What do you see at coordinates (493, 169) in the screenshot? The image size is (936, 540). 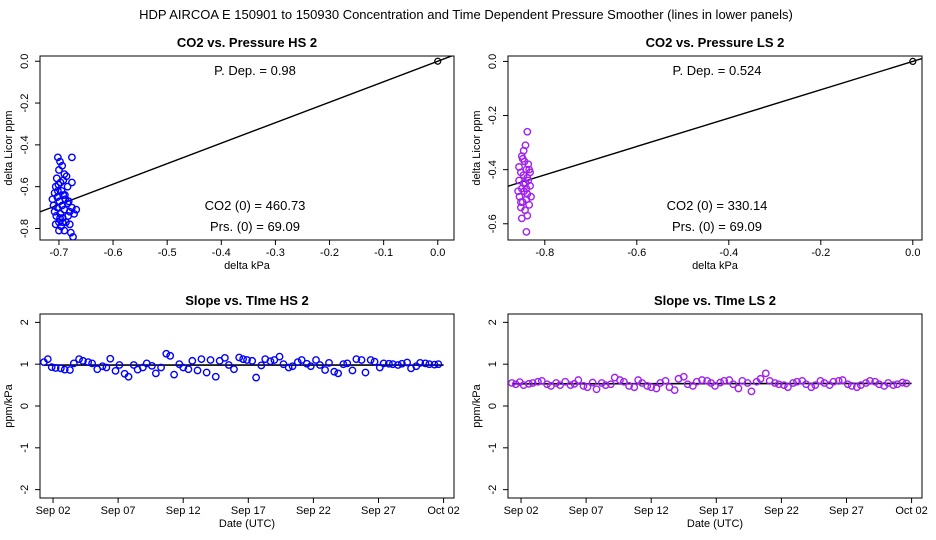 I see `y-tick-label: -0.4` at bounding box center [493, 169].